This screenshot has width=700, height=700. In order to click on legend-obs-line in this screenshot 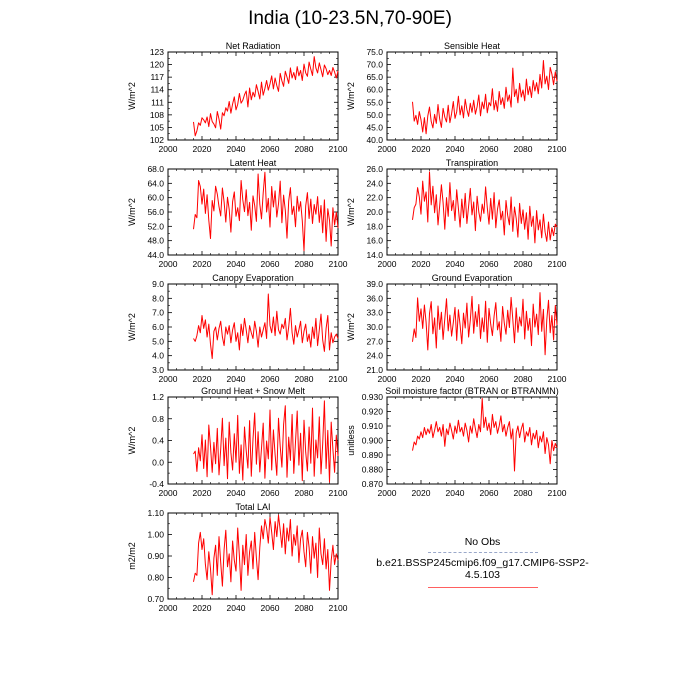, I will do `click(482, 552)`.